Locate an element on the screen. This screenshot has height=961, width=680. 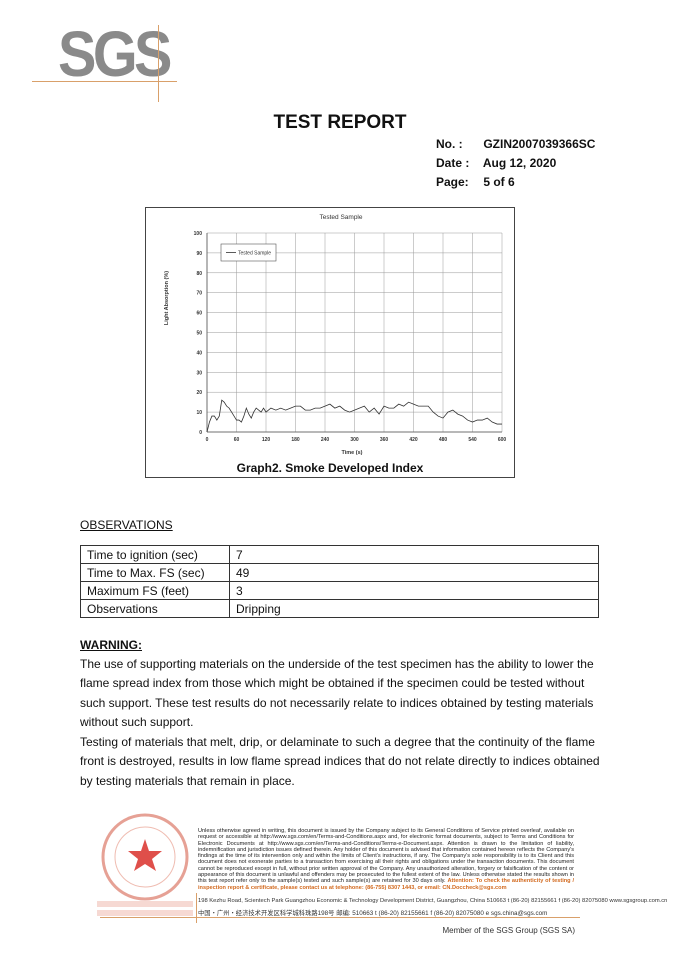
table-row: Time to ignition (sec) 7 is located at coordinates (339, 554).